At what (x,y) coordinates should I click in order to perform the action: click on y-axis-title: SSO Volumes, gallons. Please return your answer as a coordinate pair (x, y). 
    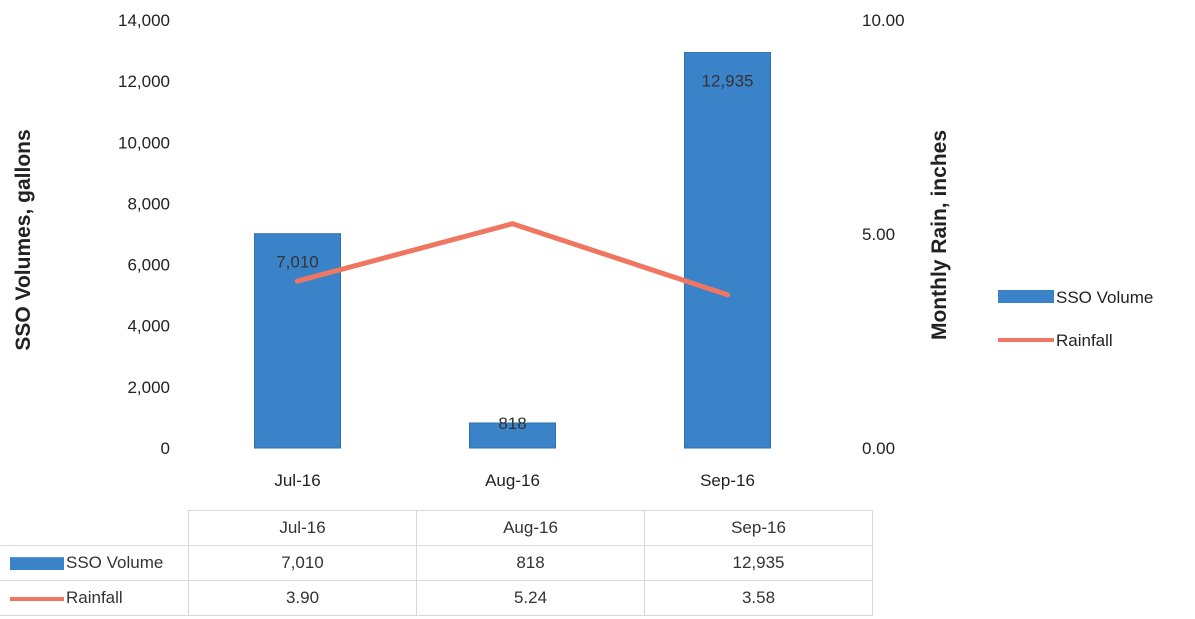
    Looking at the image, I should click on (23, 239).